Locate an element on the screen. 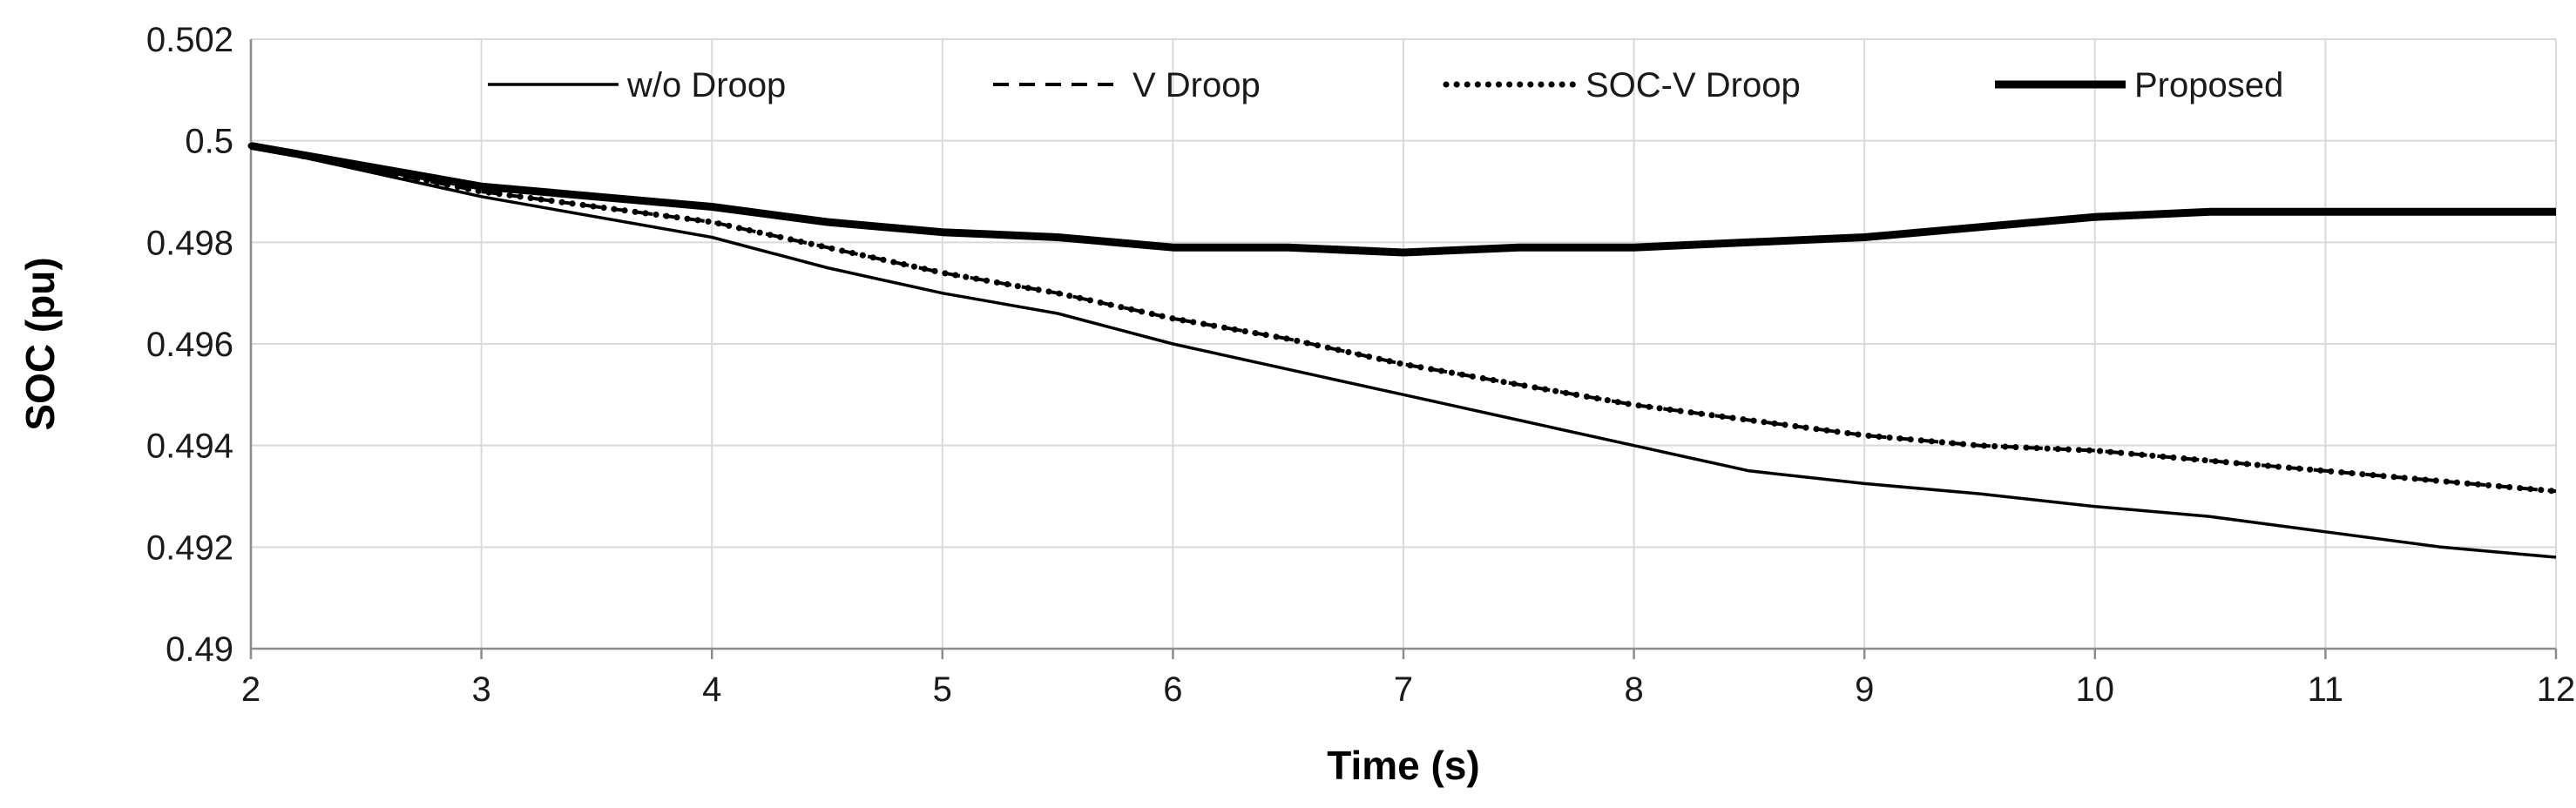  legend-label: V Droop is located at coordinates (1196, 85).